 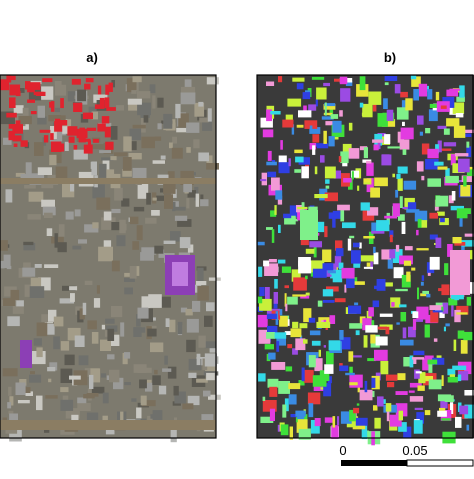 I want to click on scale-label: 0.05, so click(x=414, y=450).